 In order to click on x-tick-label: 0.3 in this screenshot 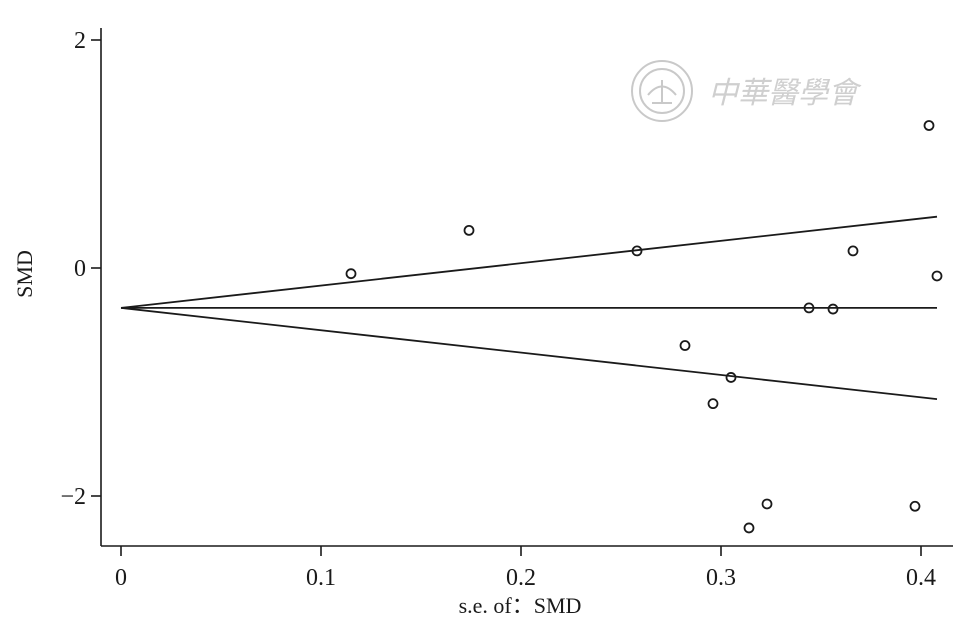, I will do `click(721, 578)`.